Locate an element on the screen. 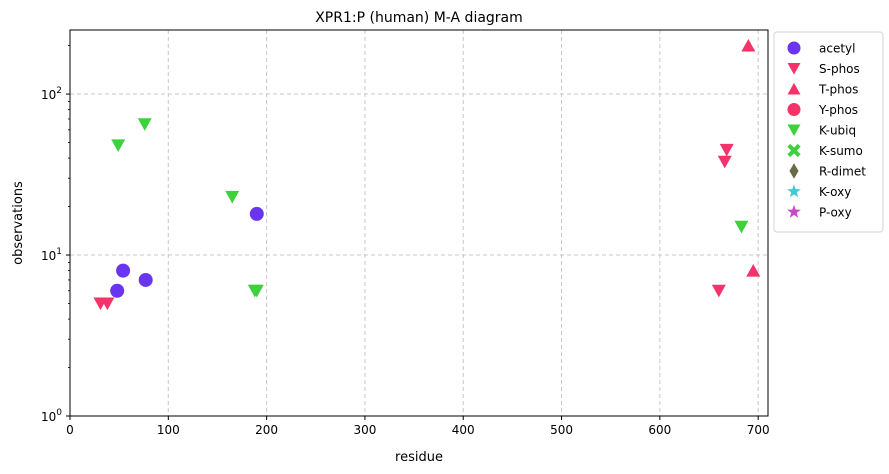 Image resolution: width=889 pixels, height=474 pixels. legend-marker-p-oxy is located at coordinates (794, 211).